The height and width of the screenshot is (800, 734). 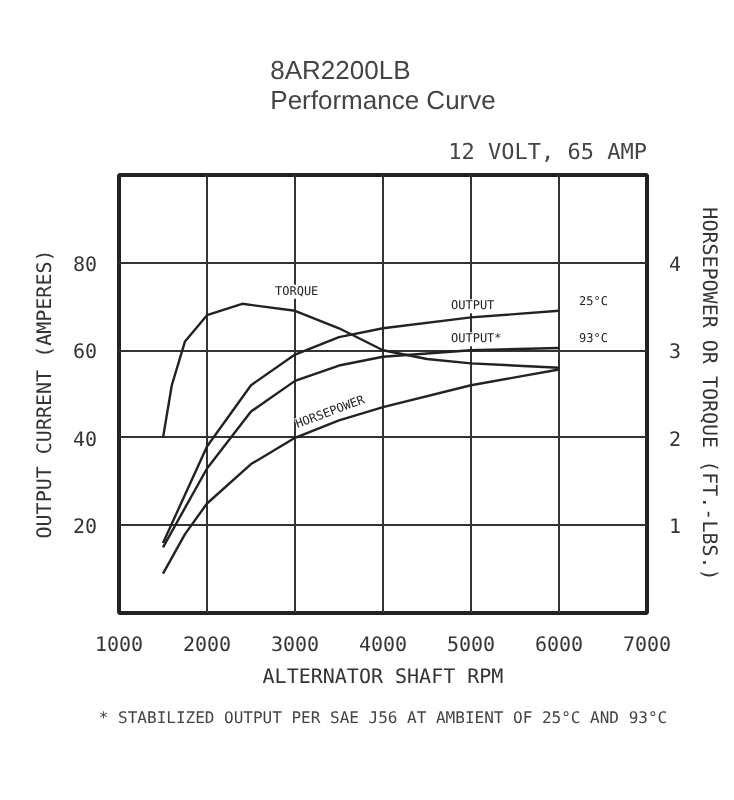 I want to click on y2-tick-label: 1, so click(x=675, y=528).